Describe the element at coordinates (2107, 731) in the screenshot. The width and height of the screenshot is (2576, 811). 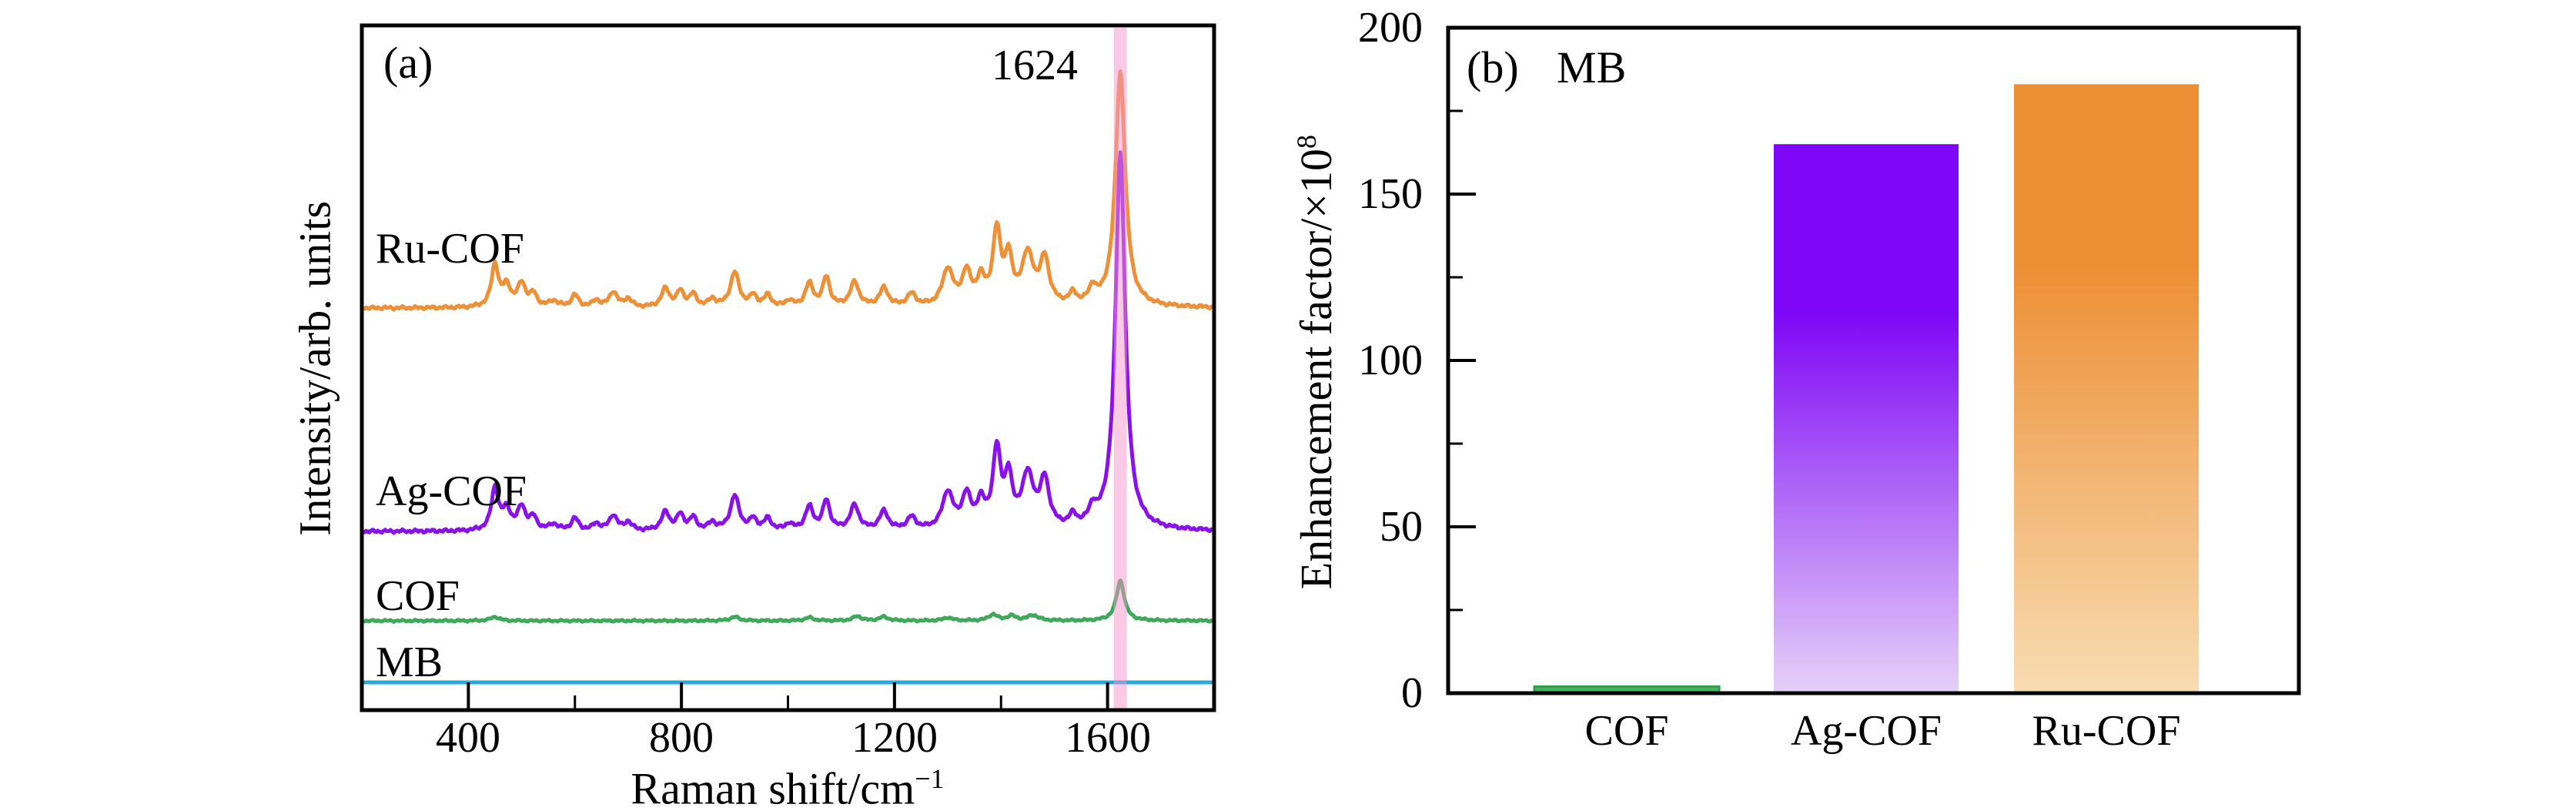
I see `category-label-ru-cof: Ru-COF` at that location.